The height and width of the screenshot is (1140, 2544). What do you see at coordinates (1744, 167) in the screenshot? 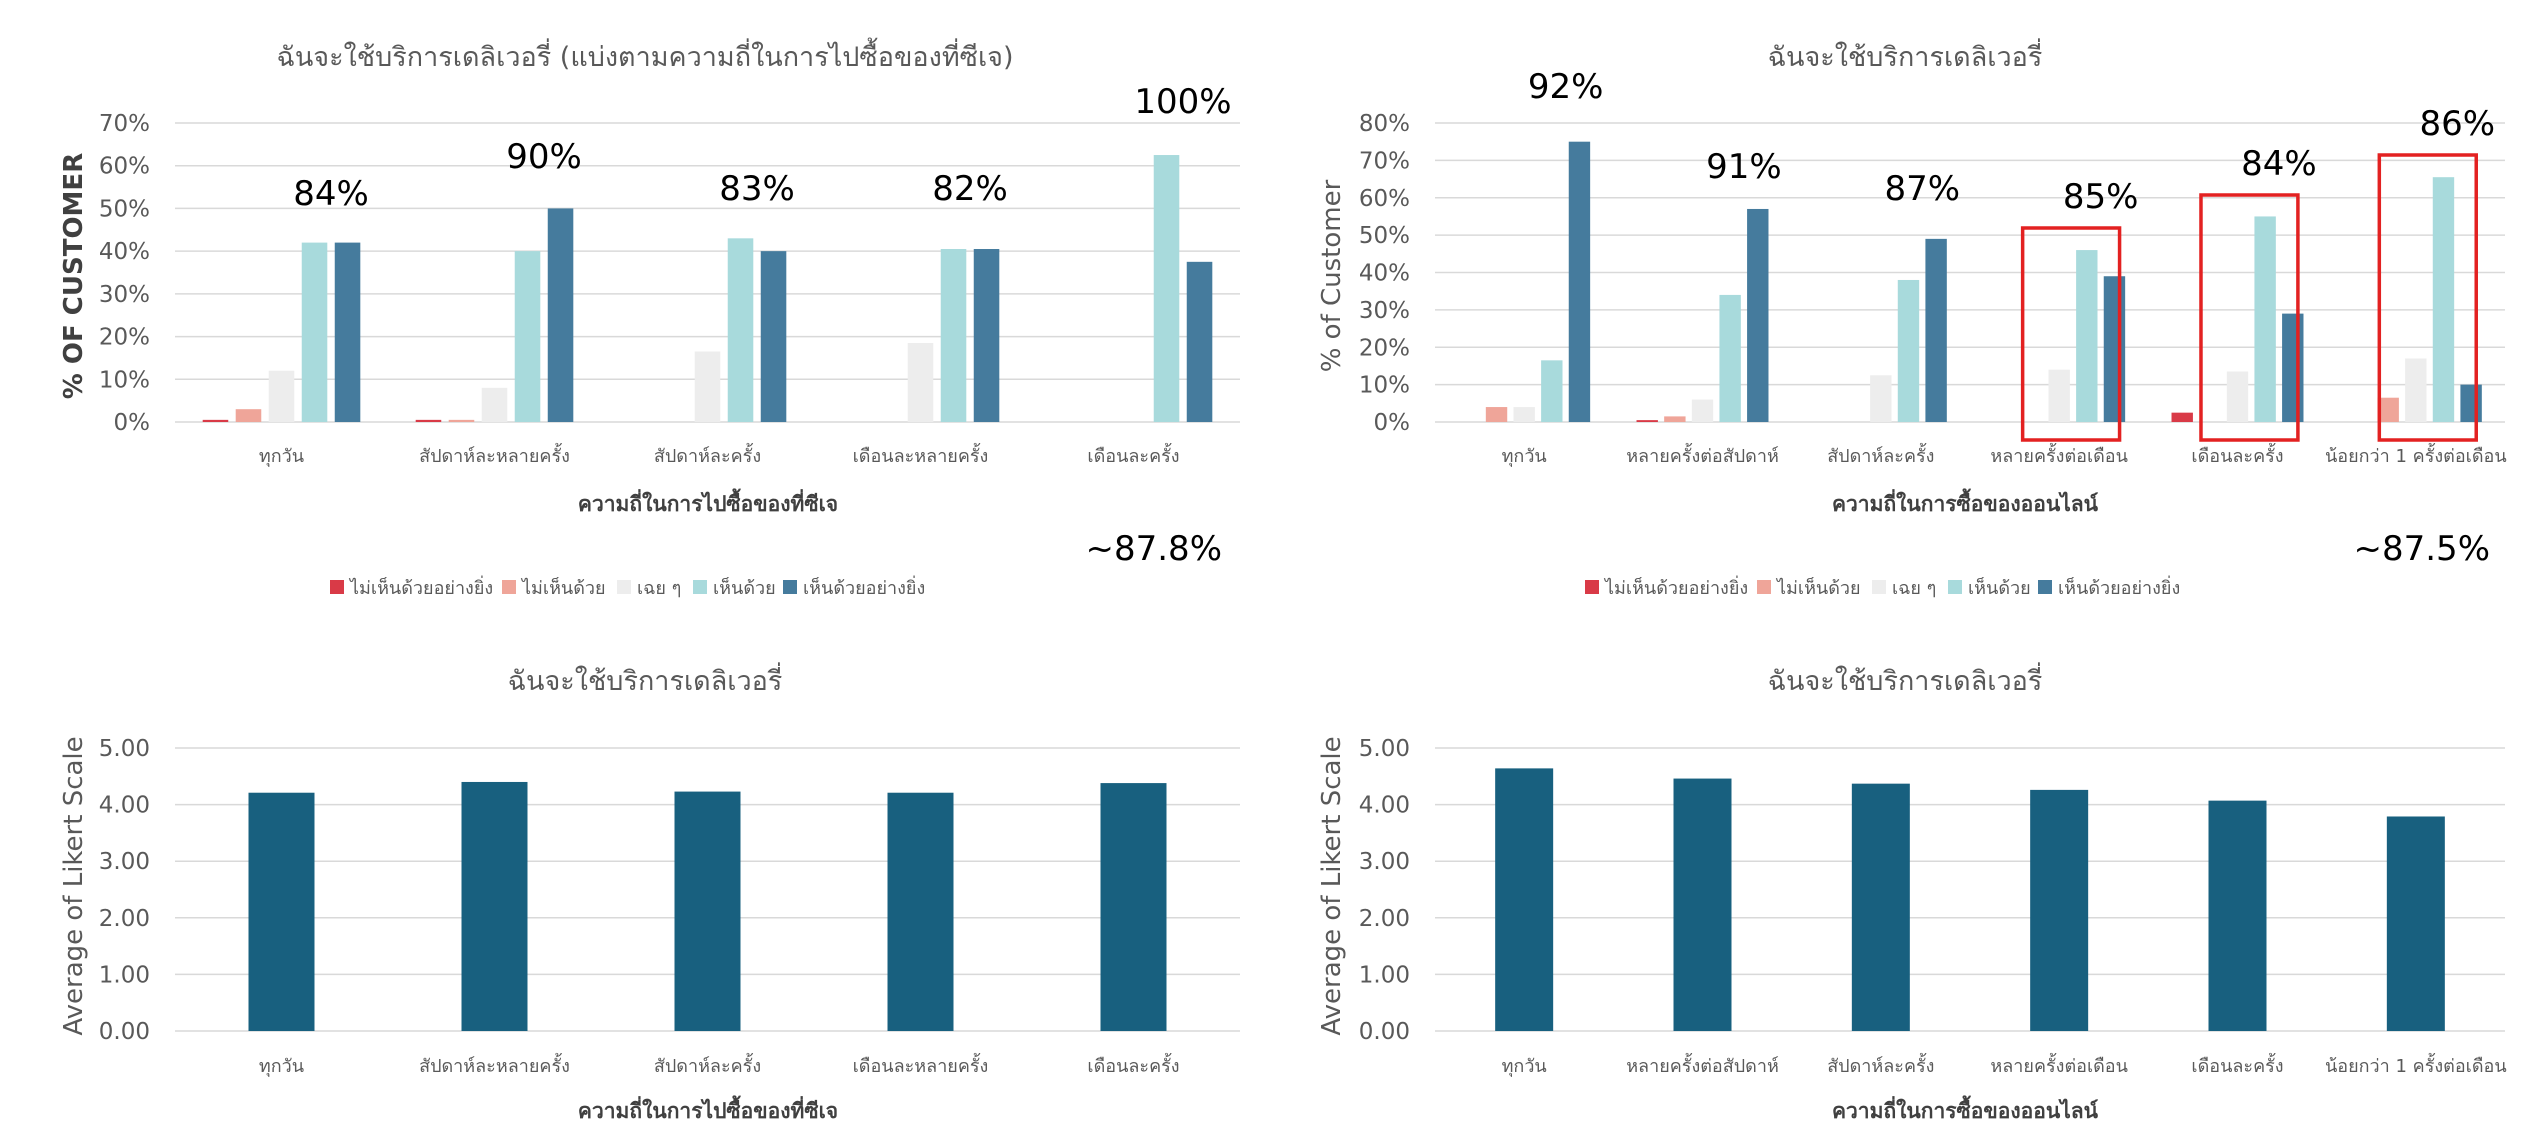
I see `agree-total-label: 91%` at bounding box center [1744, 167].